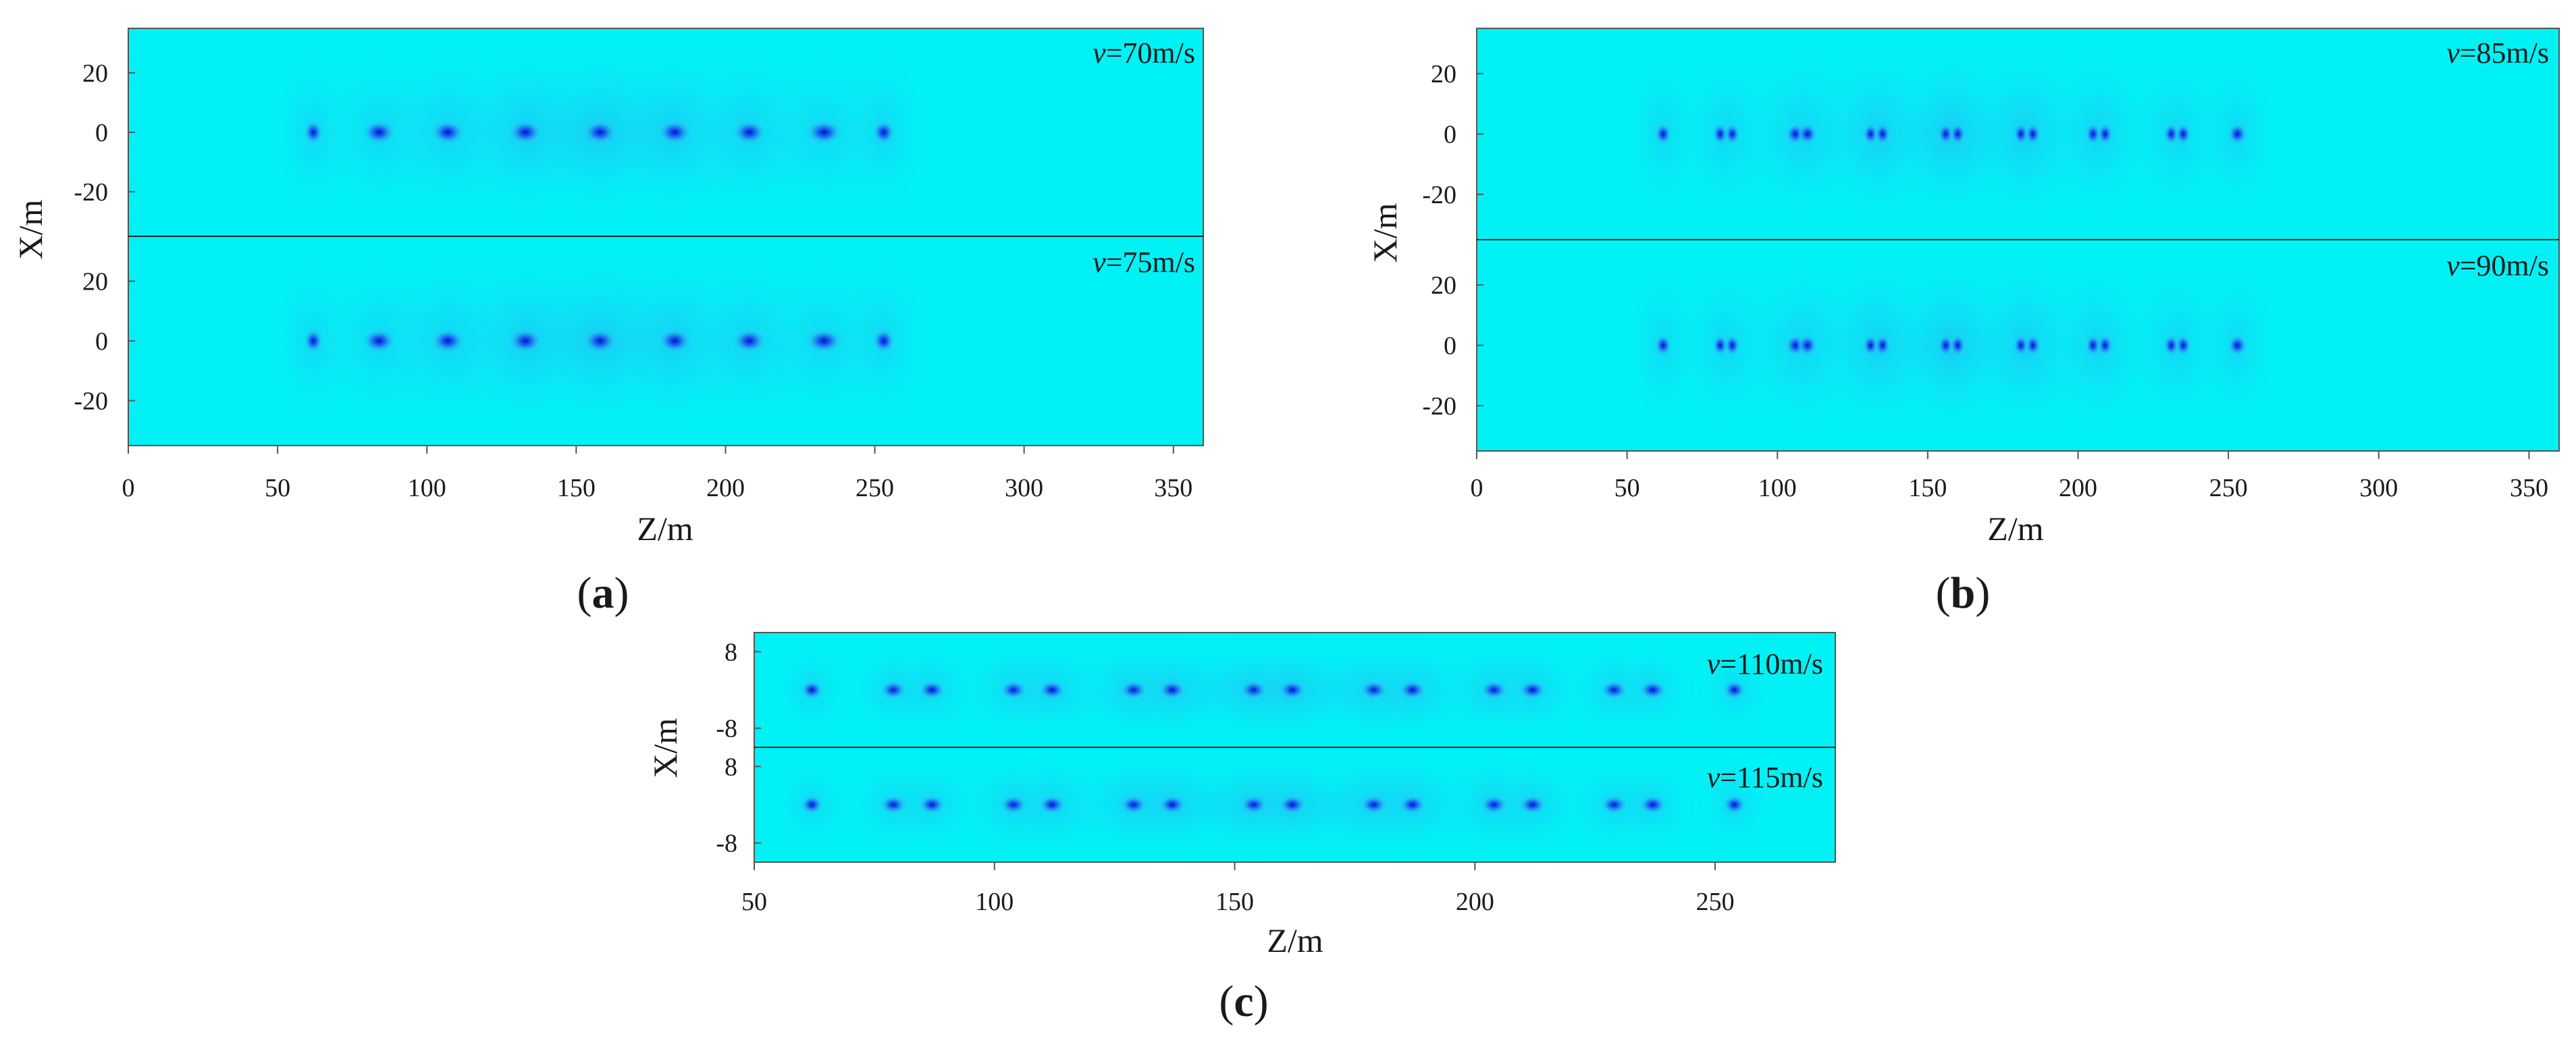 This screenshot has width=2576, height=1041. I want to click on panel-a-subplot-top: 20 0 -20, so click(503, 132).